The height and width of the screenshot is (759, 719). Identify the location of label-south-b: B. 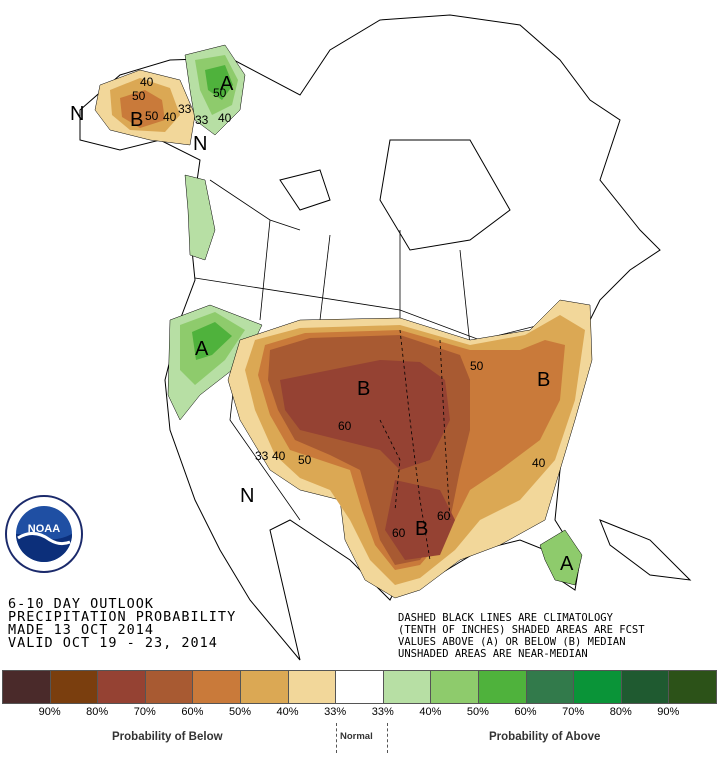
(421, 529).